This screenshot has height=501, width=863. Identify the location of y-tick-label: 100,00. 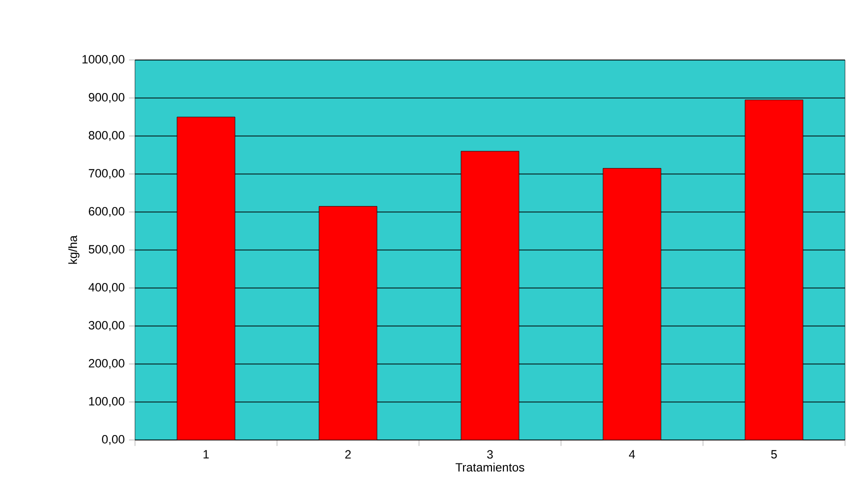
(106, 402).